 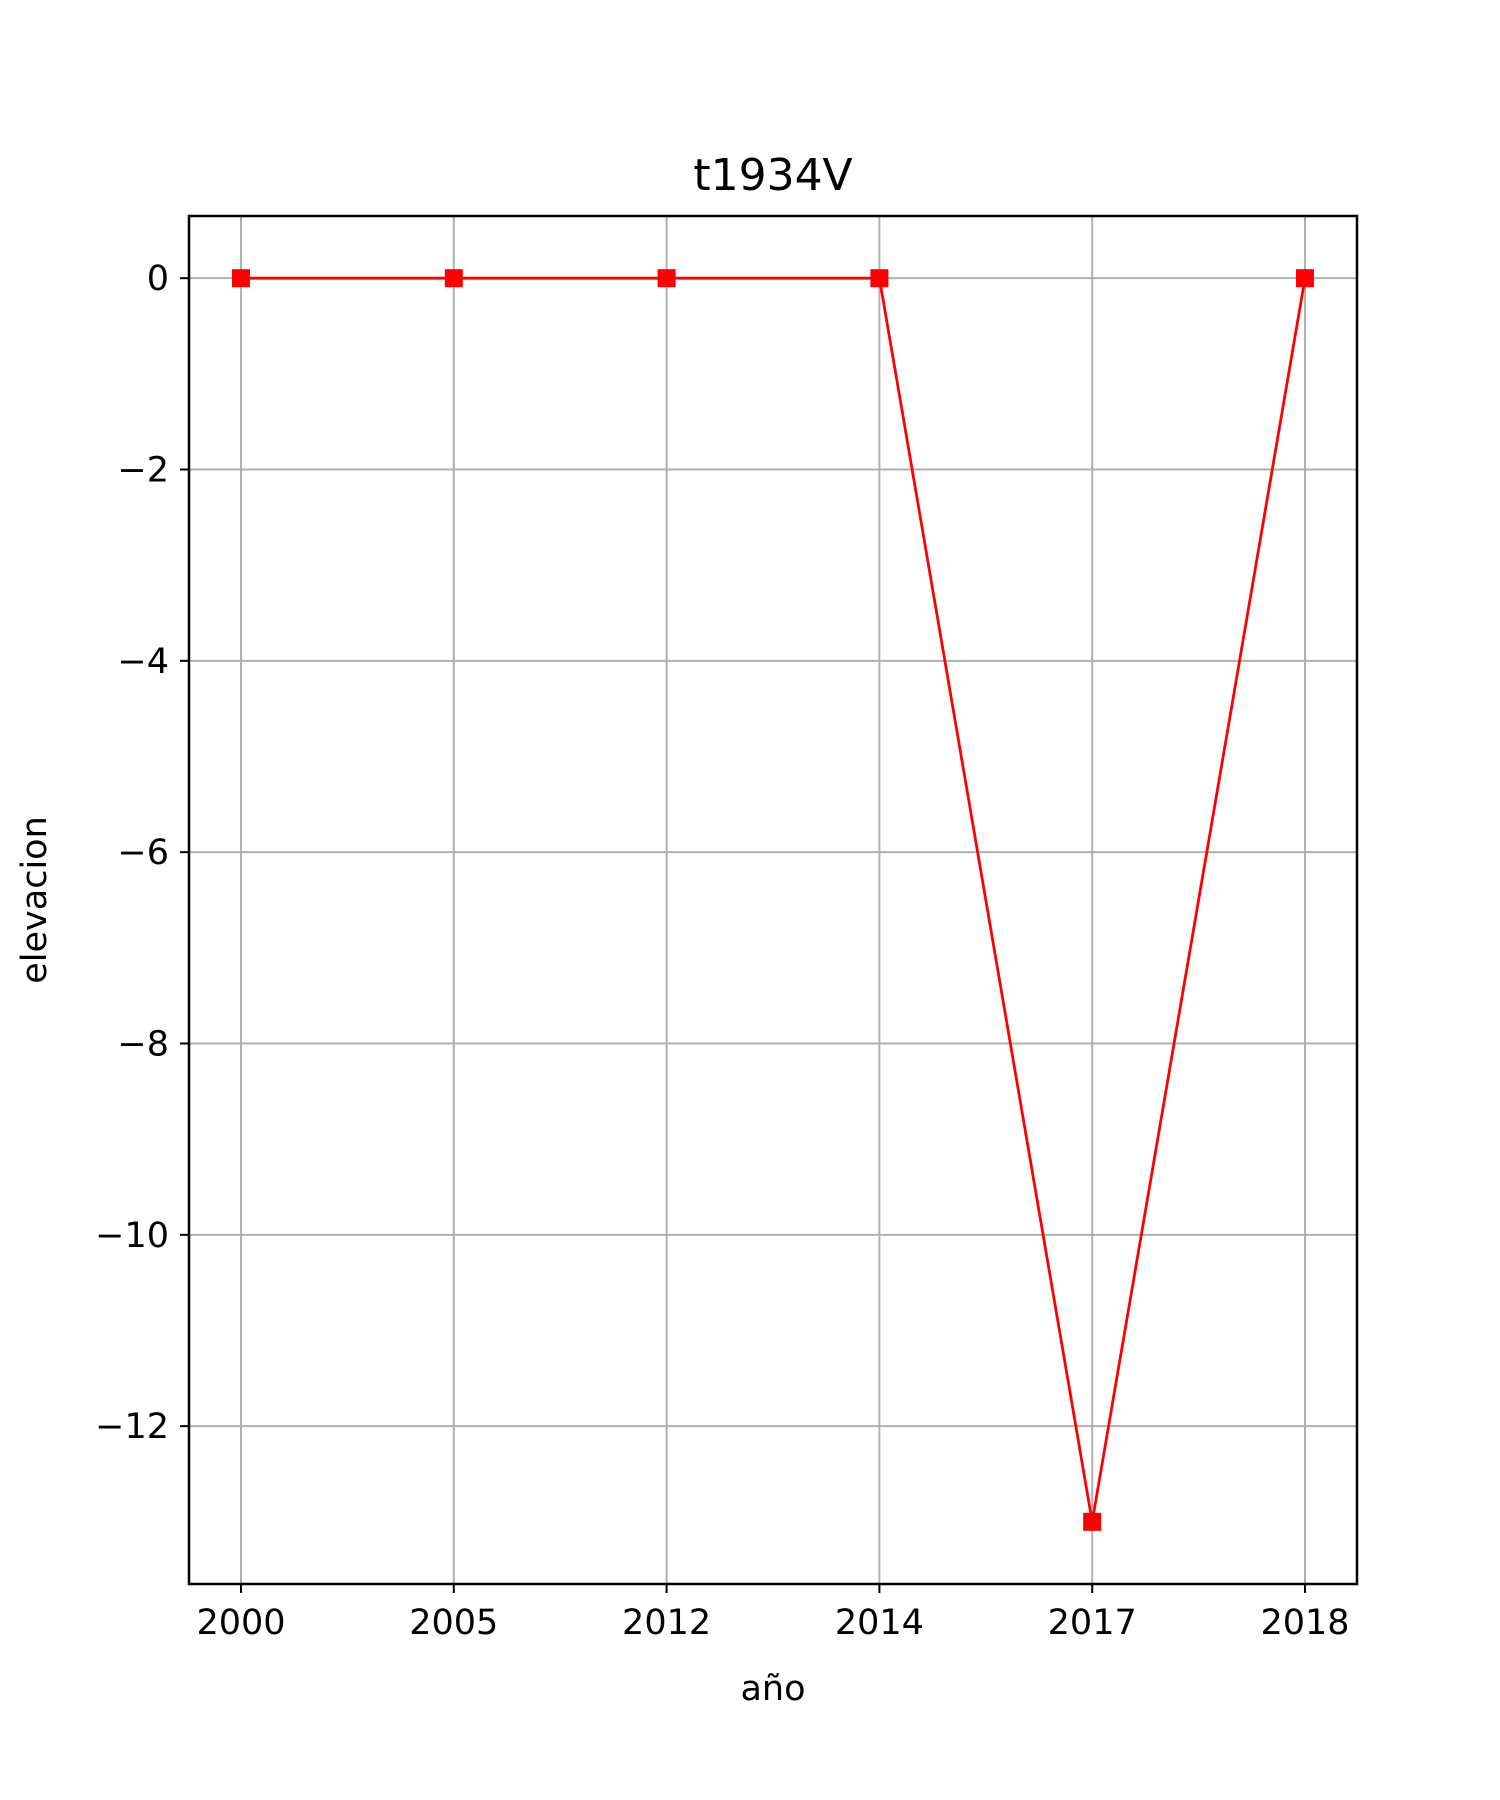 I want to click on x-axis-label: año, so click(x=772, y=1689).